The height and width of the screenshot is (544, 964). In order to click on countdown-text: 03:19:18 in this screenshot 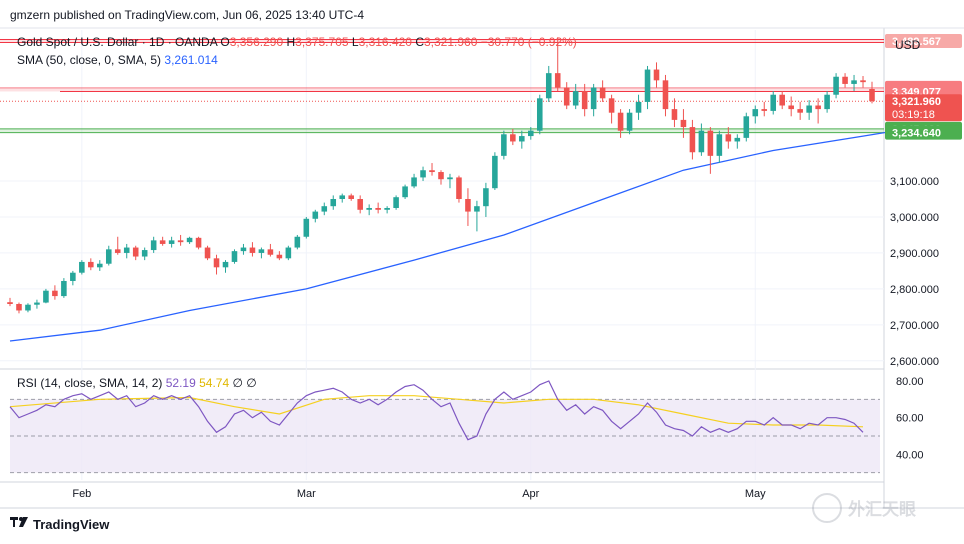, I will do `click(913, 115)`.